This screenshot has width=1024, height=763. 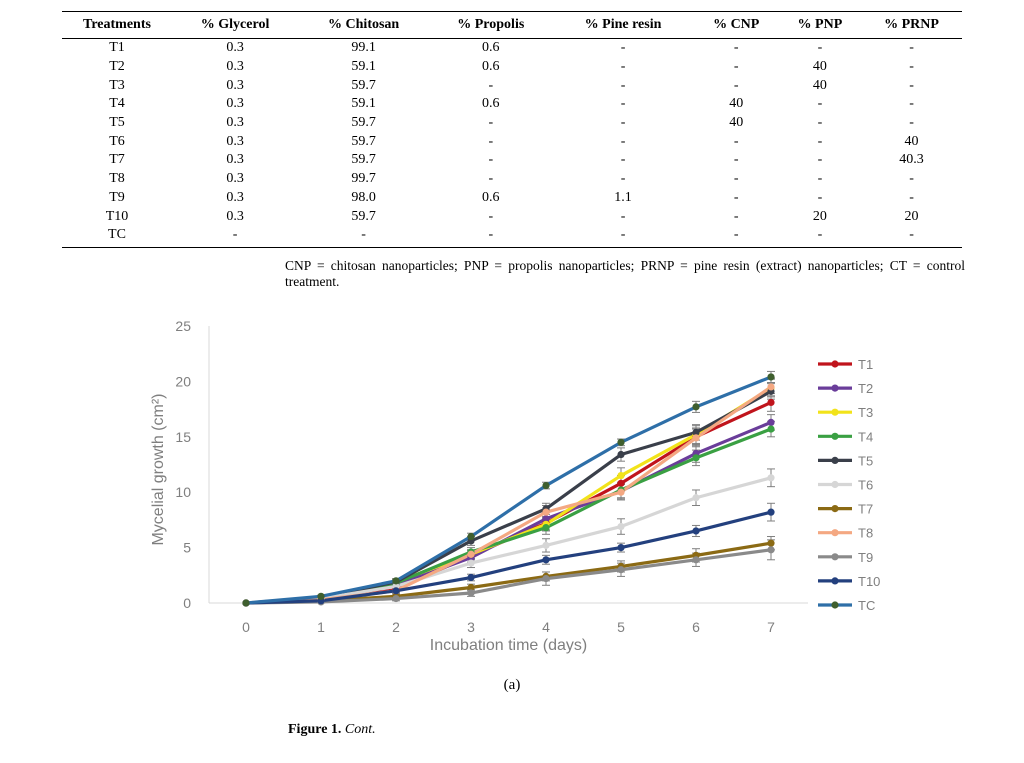 I want to click on table-cell: 59.1, so click(x=363, y=67).